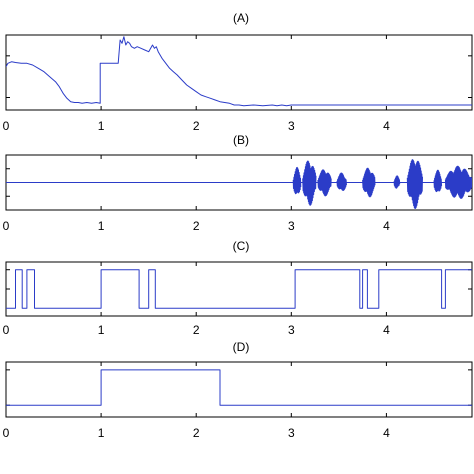 This screenshot has width=474, height=474. I want to click on axes-frame, so click(239, 389).